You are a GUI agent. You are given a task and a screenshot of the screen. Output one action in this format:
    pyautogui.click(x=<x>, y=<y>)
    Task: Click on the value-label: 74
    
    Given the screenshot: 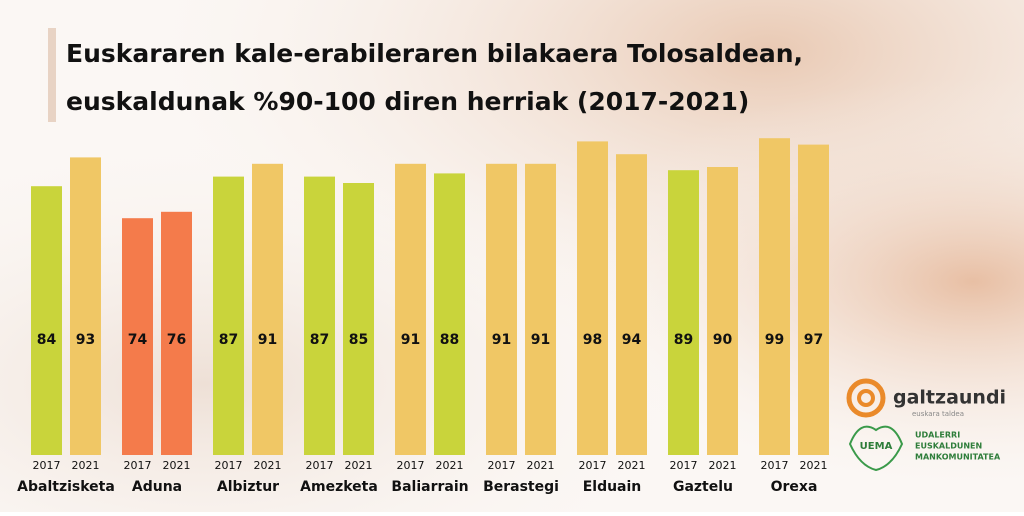 What is the action you would take?
    pyautogui.click(x=138, y=340)
    